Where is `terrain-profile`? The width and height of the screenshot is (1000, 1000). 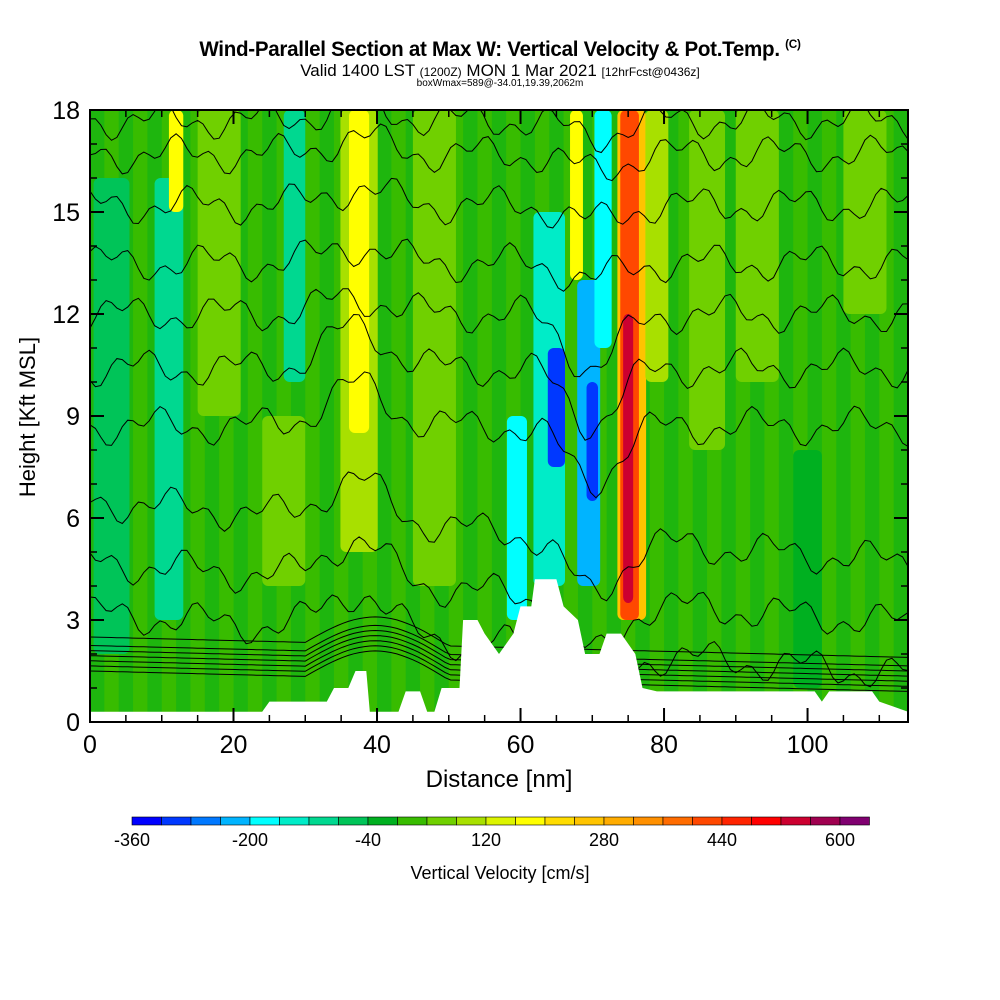
terrain-profile is located at coordinates (499, 650).